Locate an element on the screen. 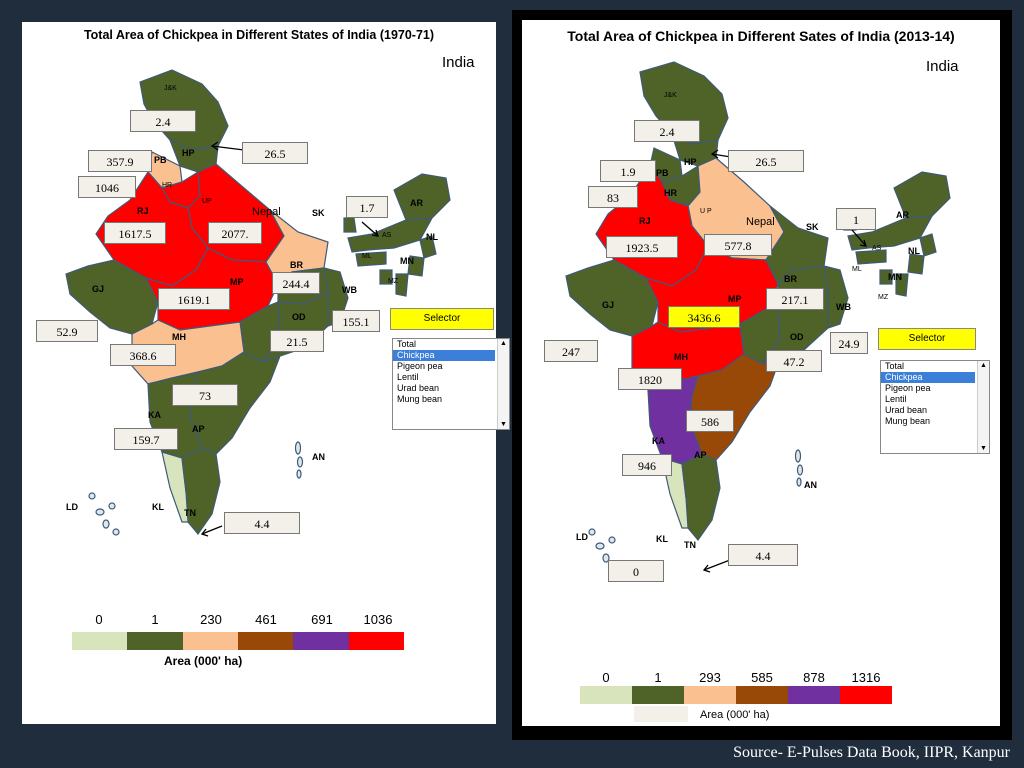 This screenshot has height=768, width=1024. value-up: 2077. is located at coordinates (235, 233).